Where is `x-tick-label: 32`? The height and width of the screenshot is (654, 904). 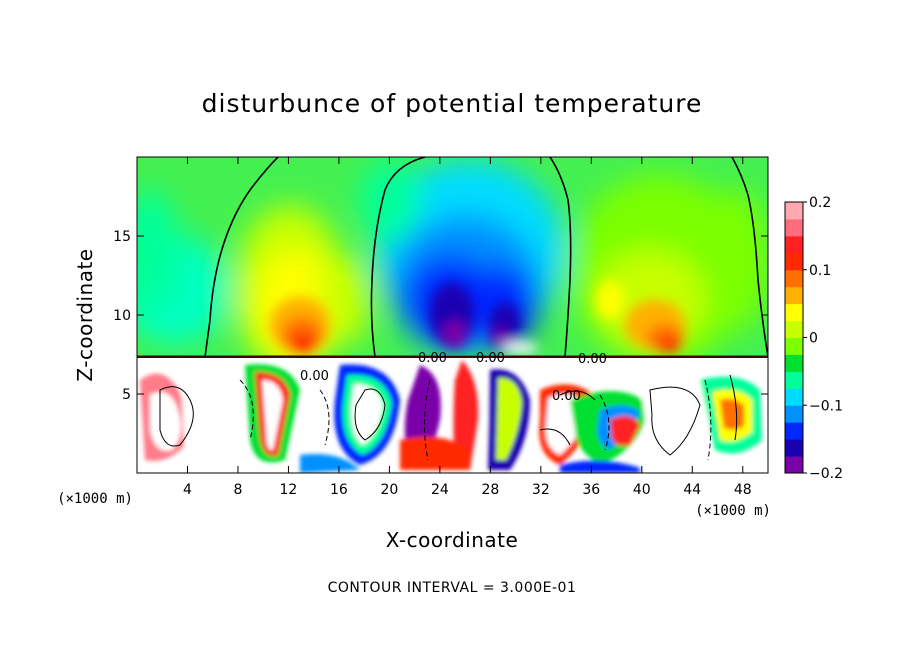 x-tick-label: 32 is located at coordinates (541, 490).